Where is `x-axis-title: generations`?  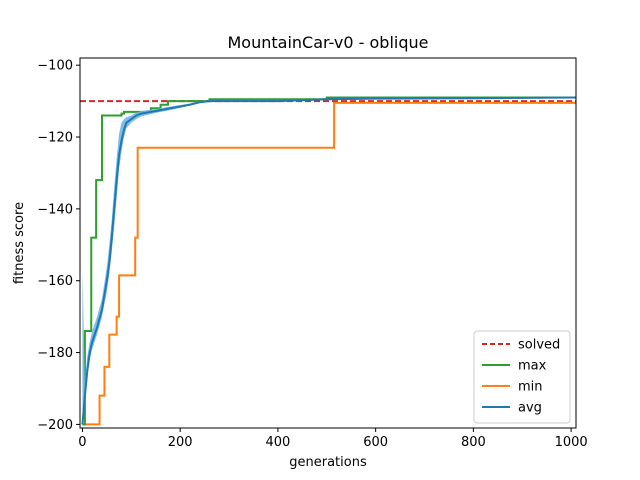
x-axis-title: generations is located at coordinates (328, 462).